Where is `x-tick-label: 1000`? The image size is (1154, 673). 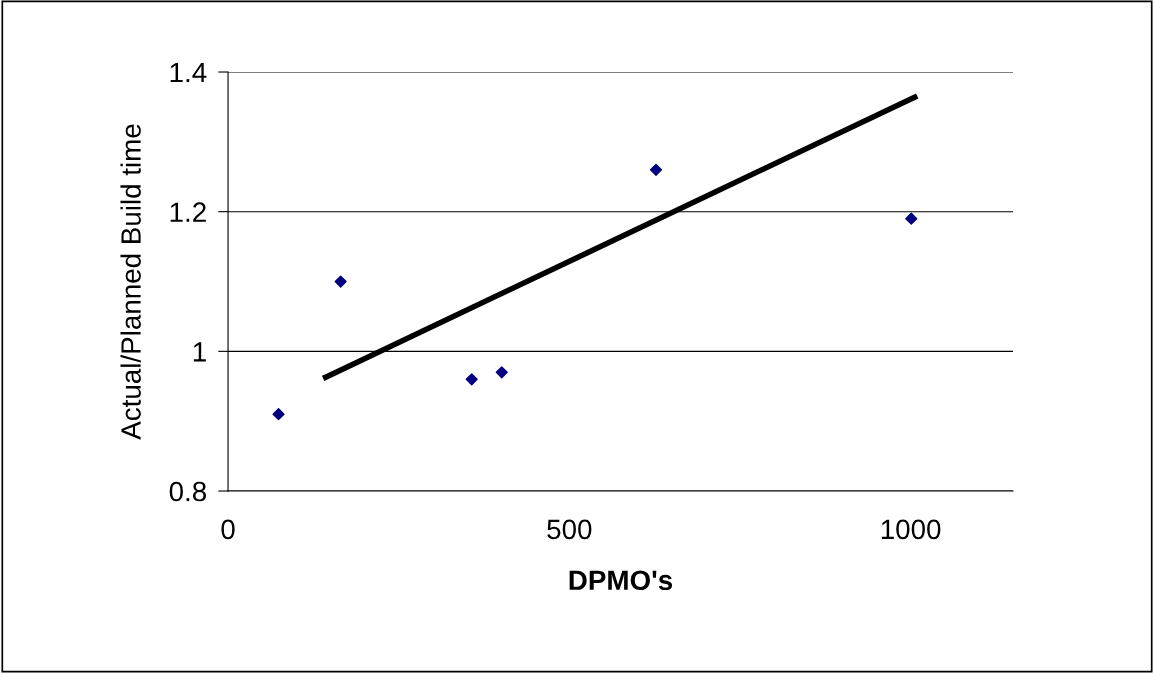 x-tick-label: 1000 is located at coordinates (911, 529).